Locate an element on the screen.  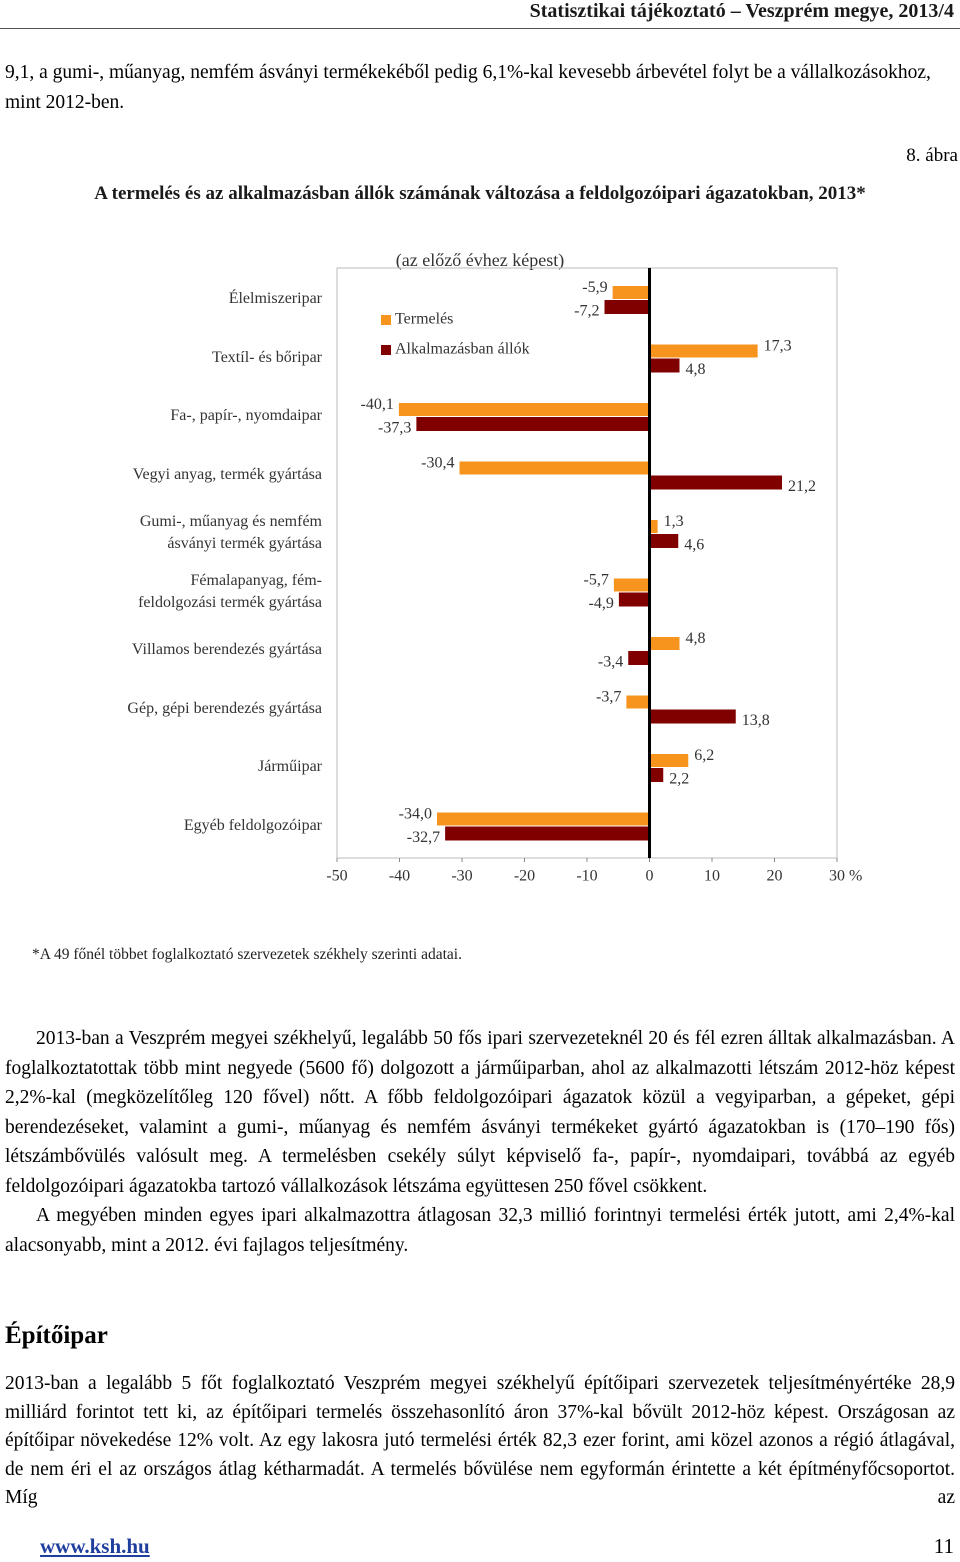
value-label: 4,6 is located at coordinates (694, 545).